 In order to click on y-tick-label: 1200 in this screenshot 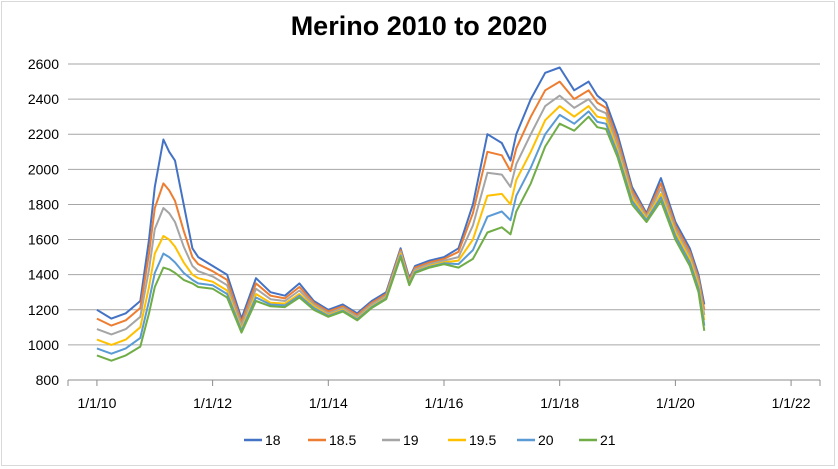, I will do `click(43, 310)`.